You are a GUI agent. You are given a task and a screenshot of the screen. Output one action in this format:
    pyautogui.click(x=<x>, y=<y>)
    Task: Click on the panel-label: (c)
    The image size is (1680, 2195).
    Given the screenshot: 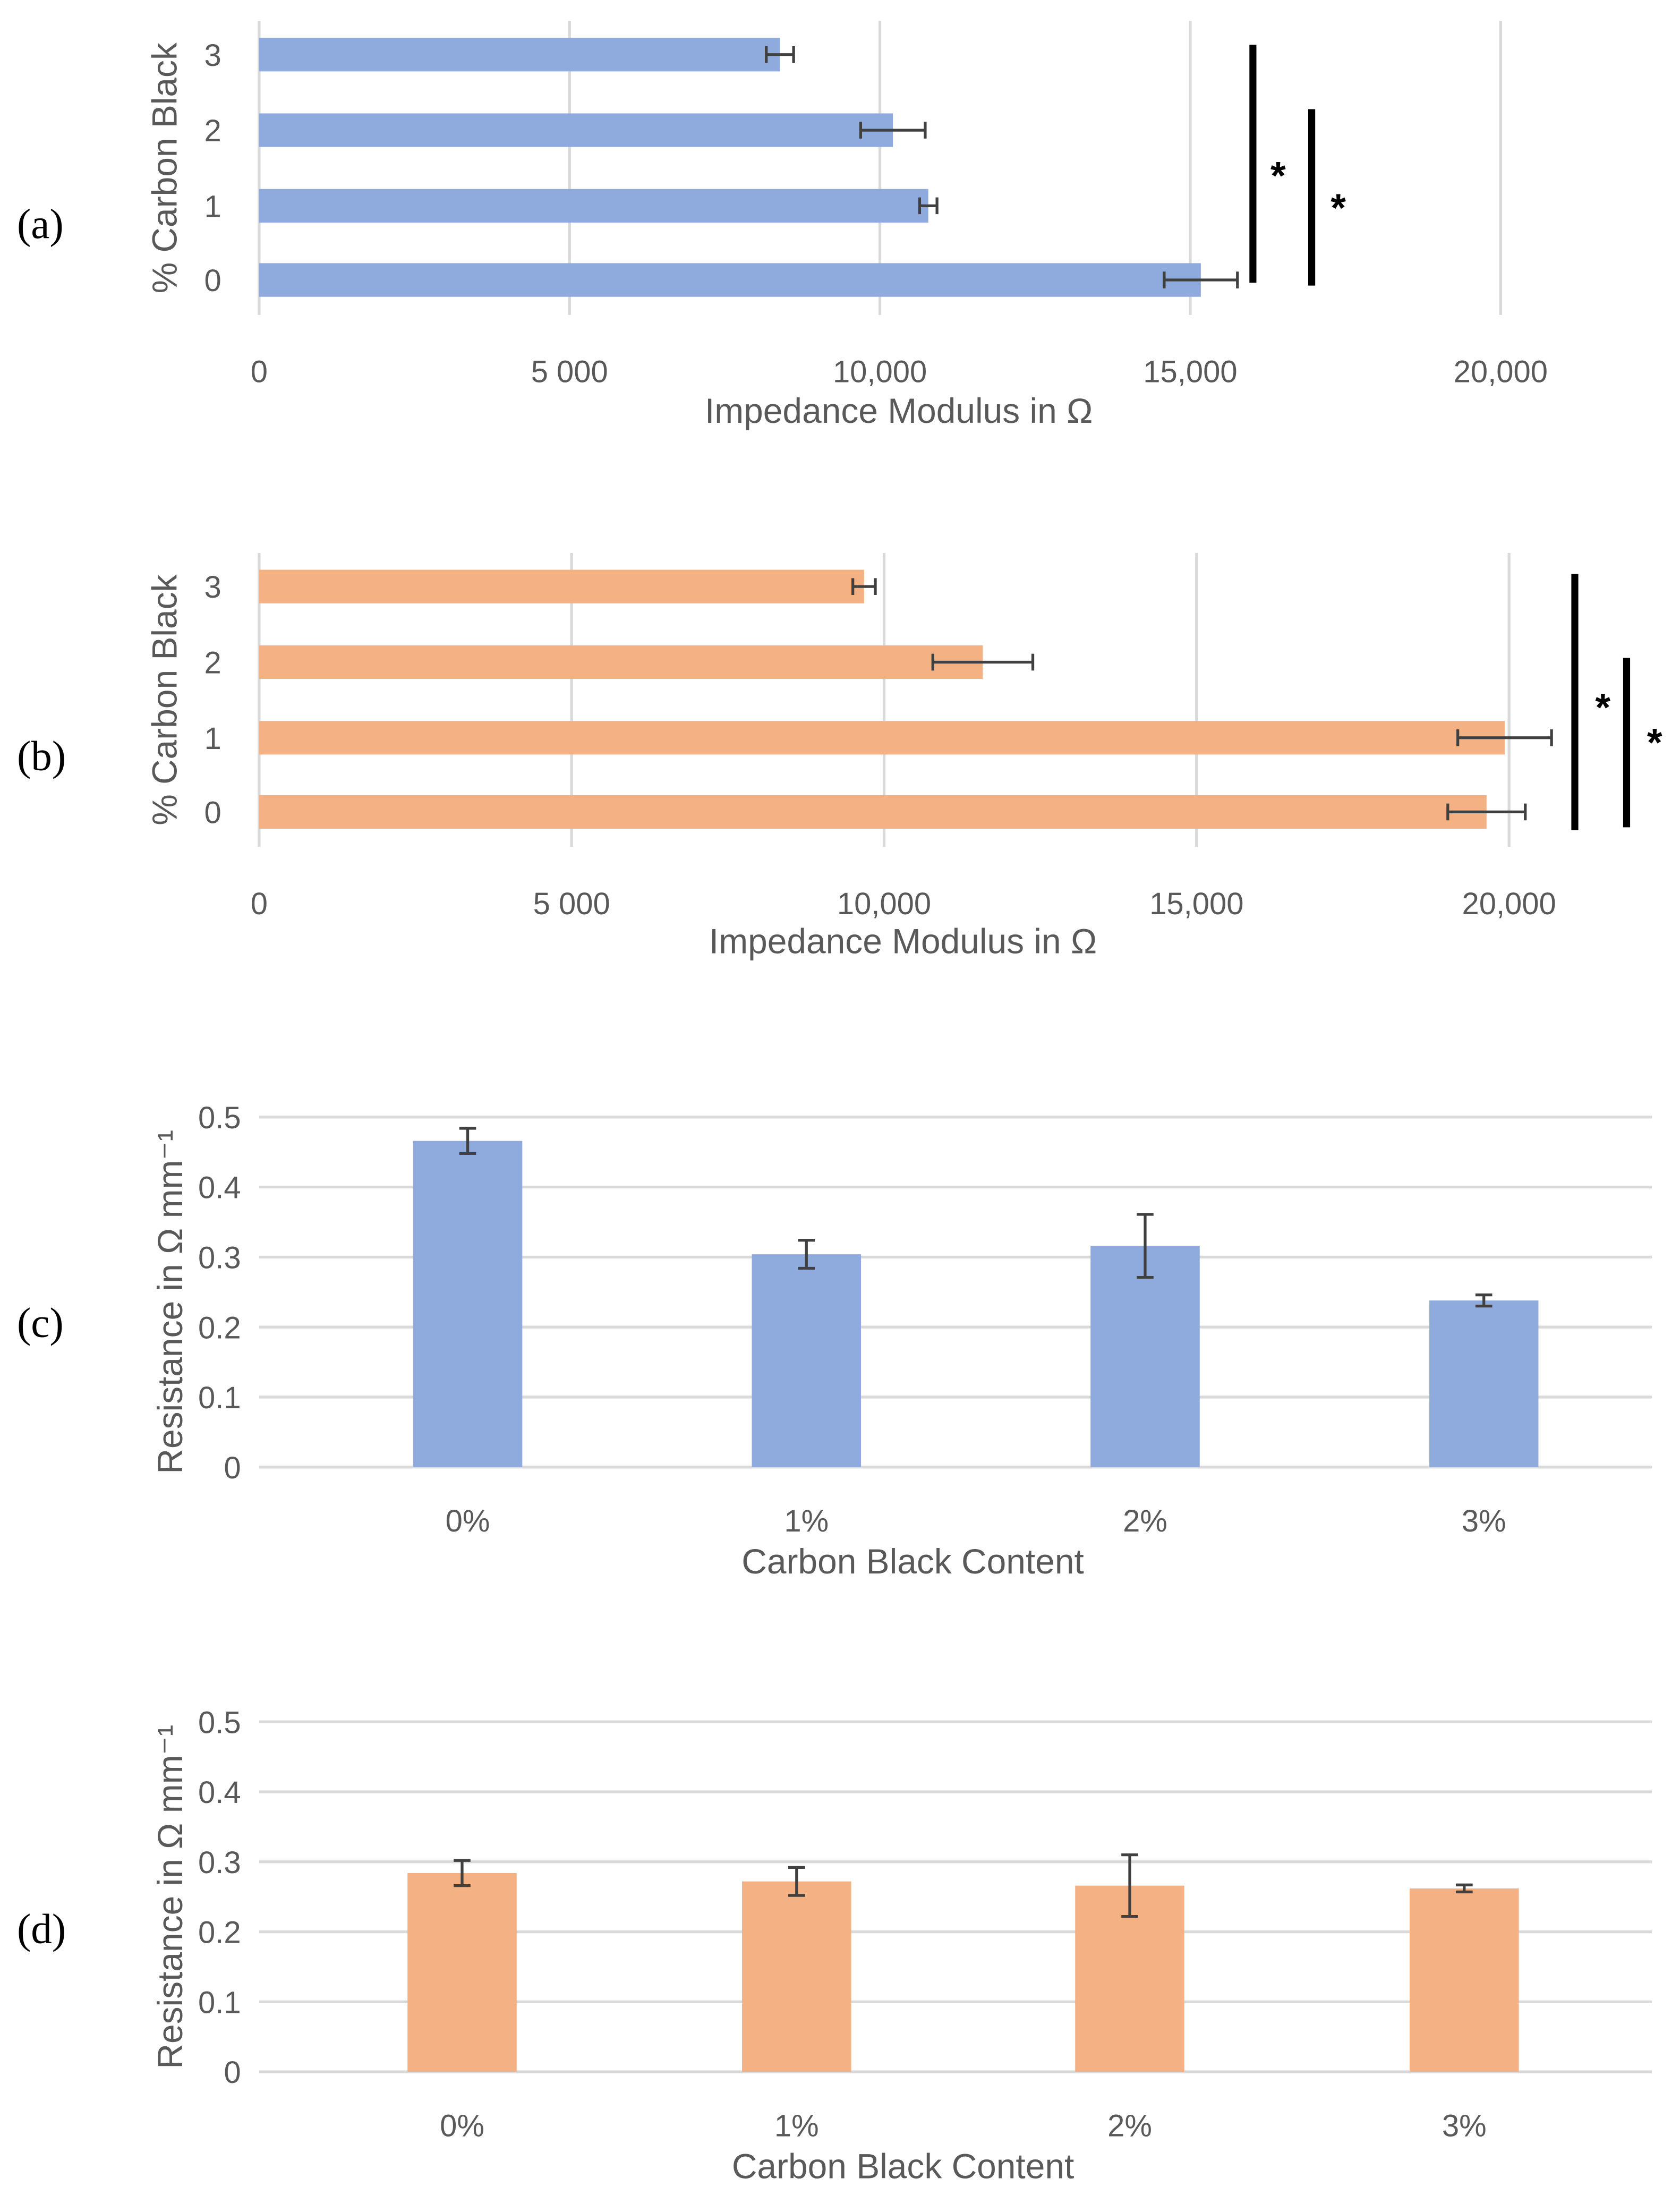 What is the action you would take?
    pyautogui.click(x=40, y=1323)
    